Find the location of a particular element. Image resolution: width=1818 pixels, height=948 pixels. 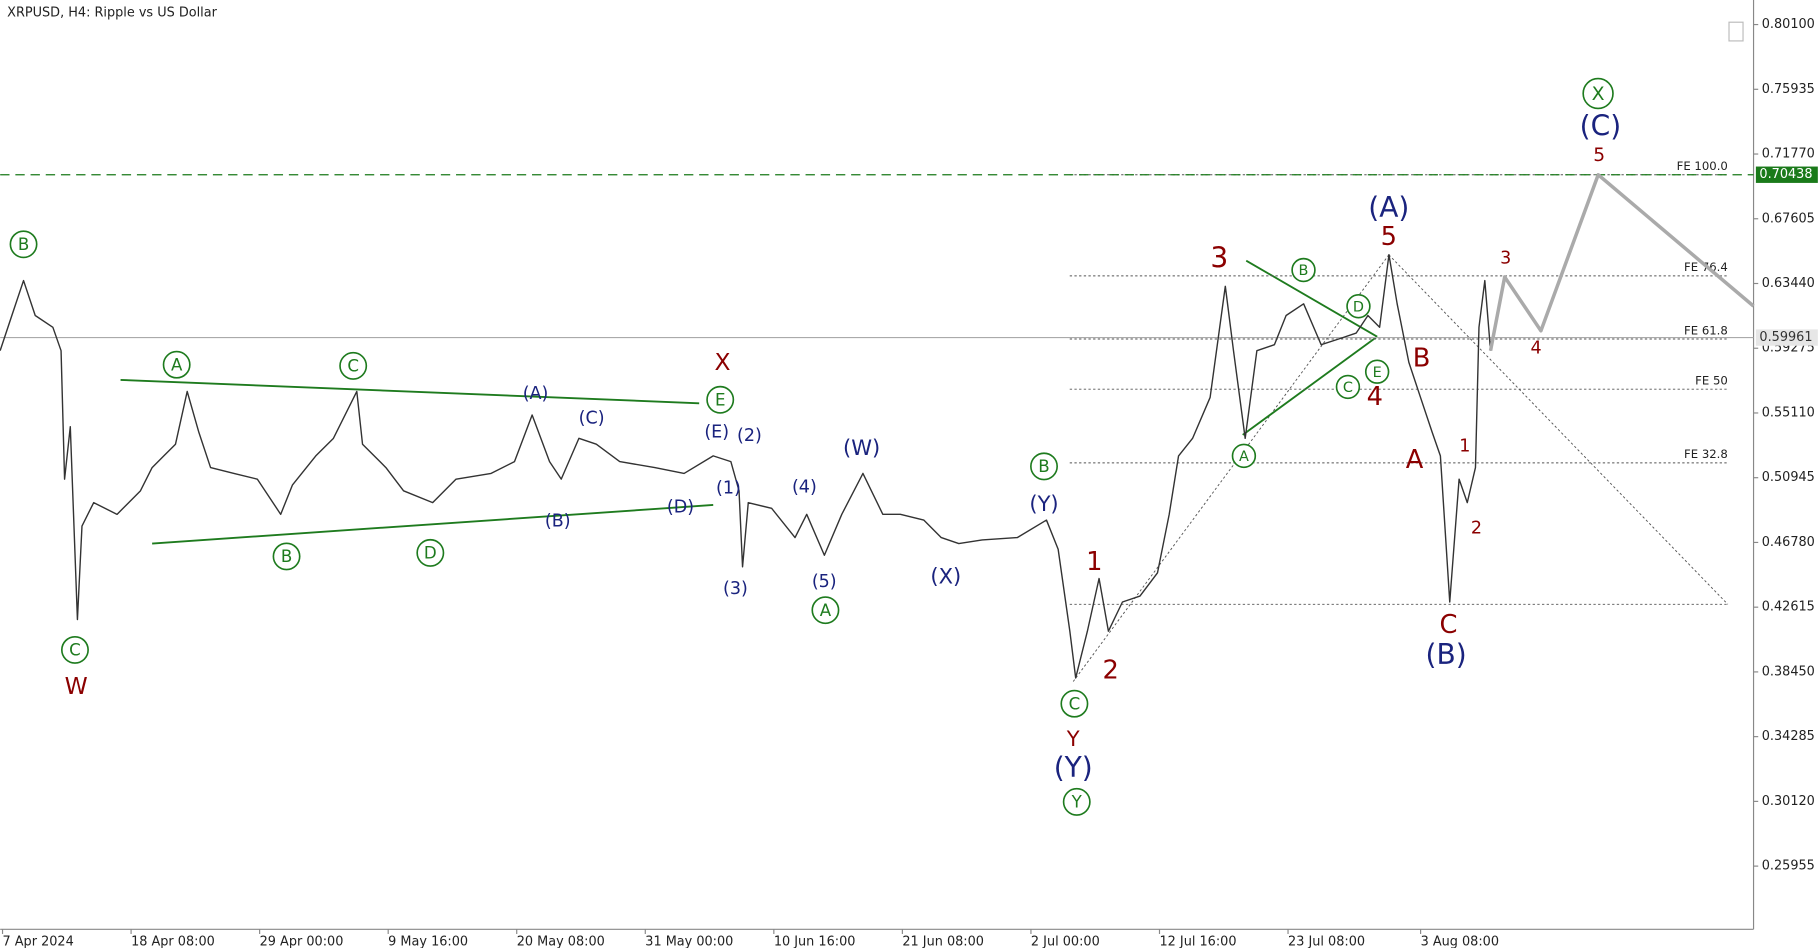

fib-line is located at coordinates (1558, 429).